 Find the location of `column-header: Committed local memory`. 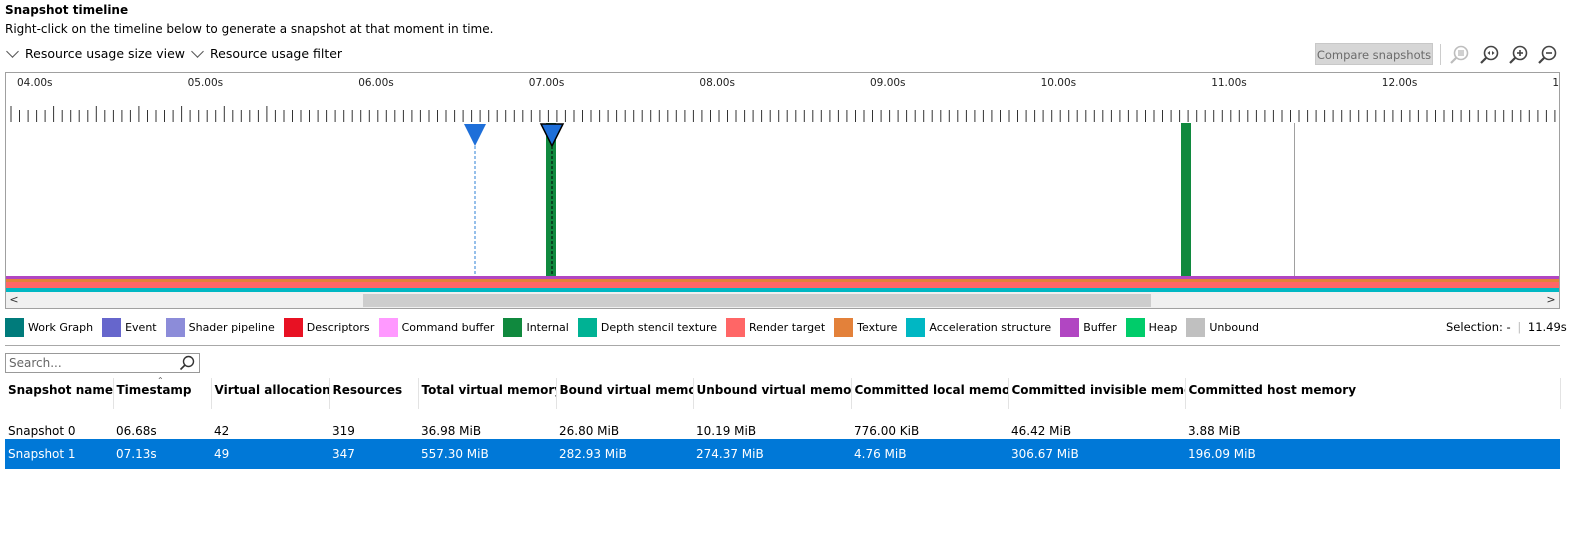

column-header: Committed local memory is located at coordinates (930, 393).